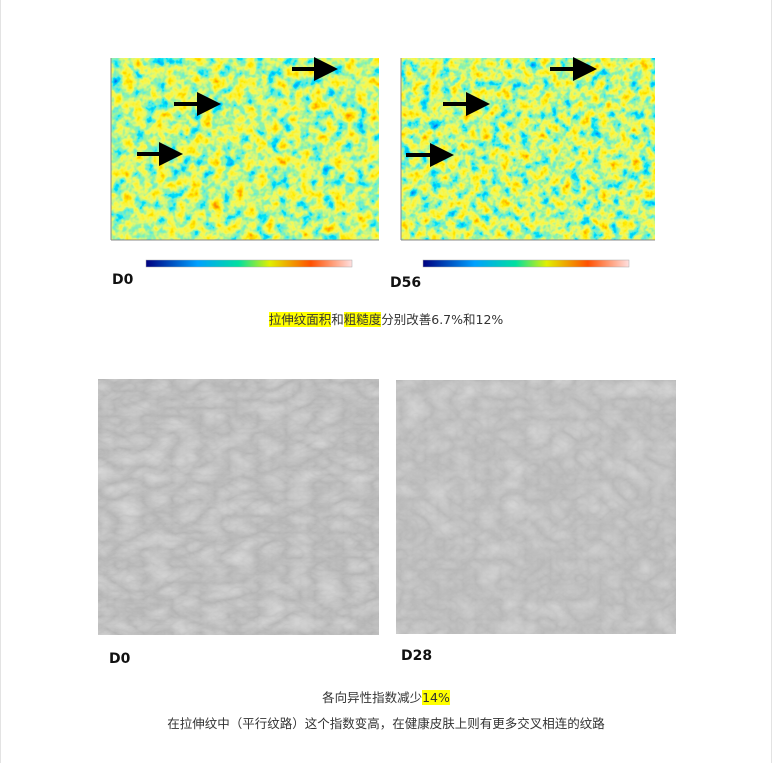 The image size is (772, 763). Describe the element at coordinates (300, 319) in the screenshot. I see `highlighted-text: 拉伸纹面积` at that location.